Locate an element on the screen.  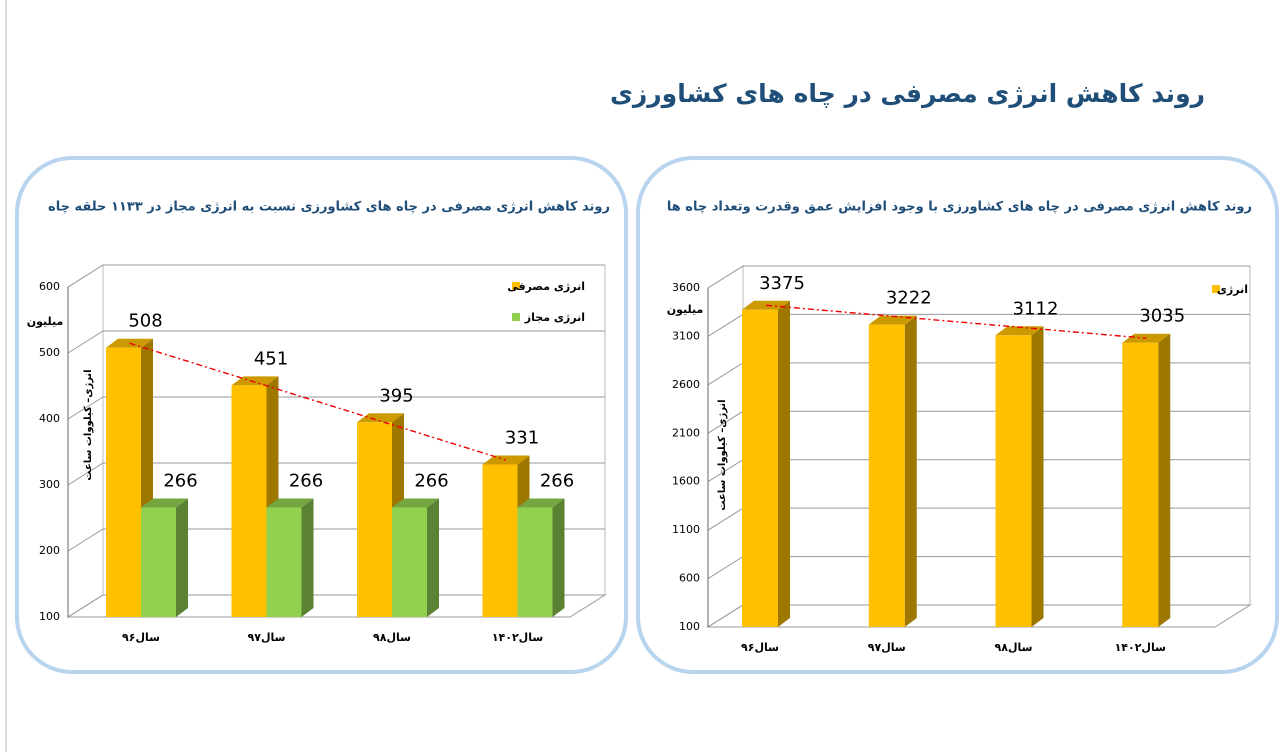
value-label: 451 is located at coordinates (271, 358).